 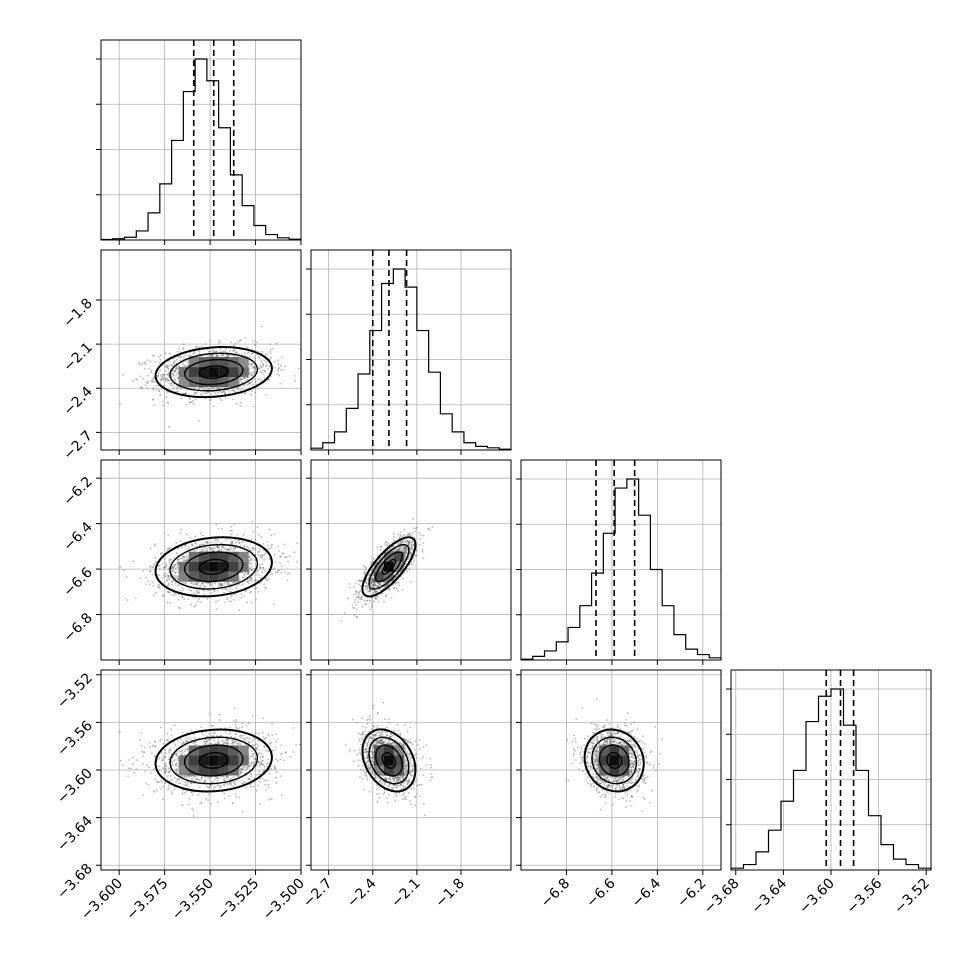 What do you see at coordinates (233, 576) in the screenshot?
I see `density-cell` at bounding box center [233, 576].